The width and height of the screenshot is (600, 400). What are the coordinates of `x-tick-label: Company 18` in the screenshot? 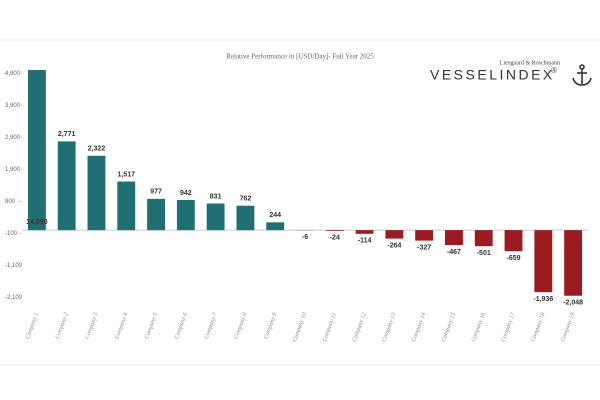 It's located at (538, 327).